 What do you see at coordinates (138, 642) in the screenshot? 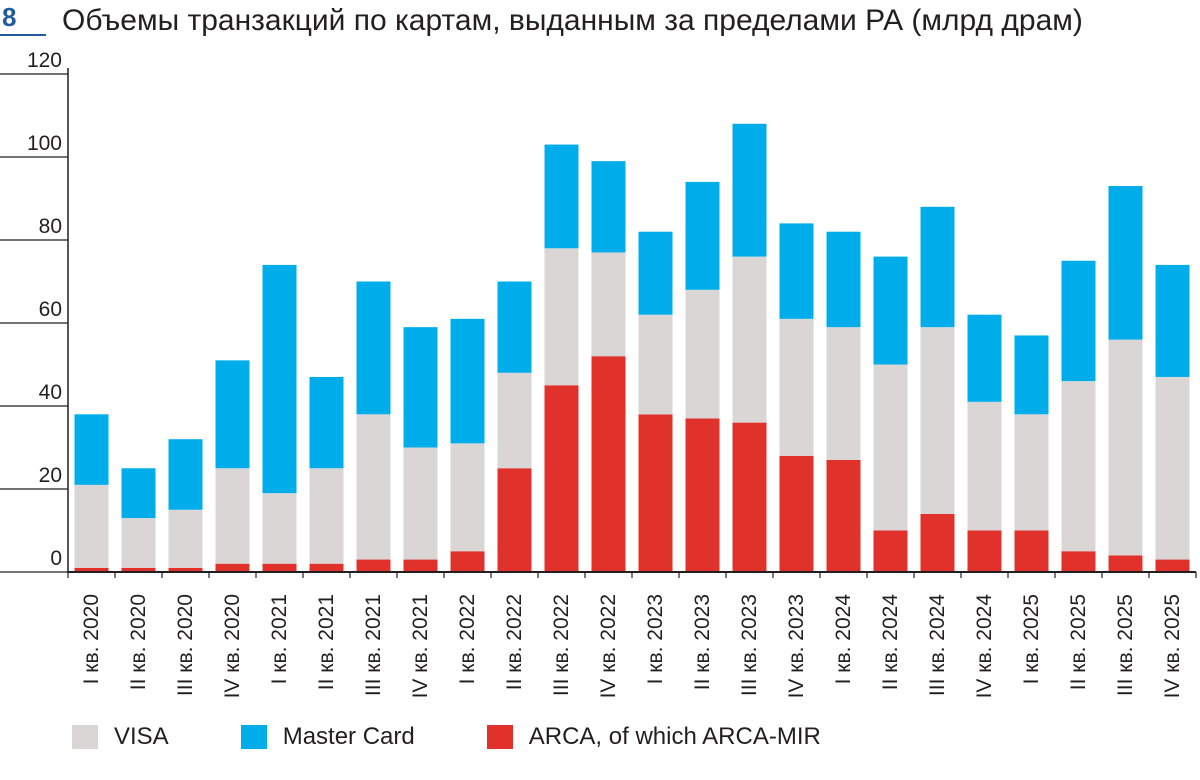
I see `x-category-label: II кв. 2020` at bounding box center [138, 642].